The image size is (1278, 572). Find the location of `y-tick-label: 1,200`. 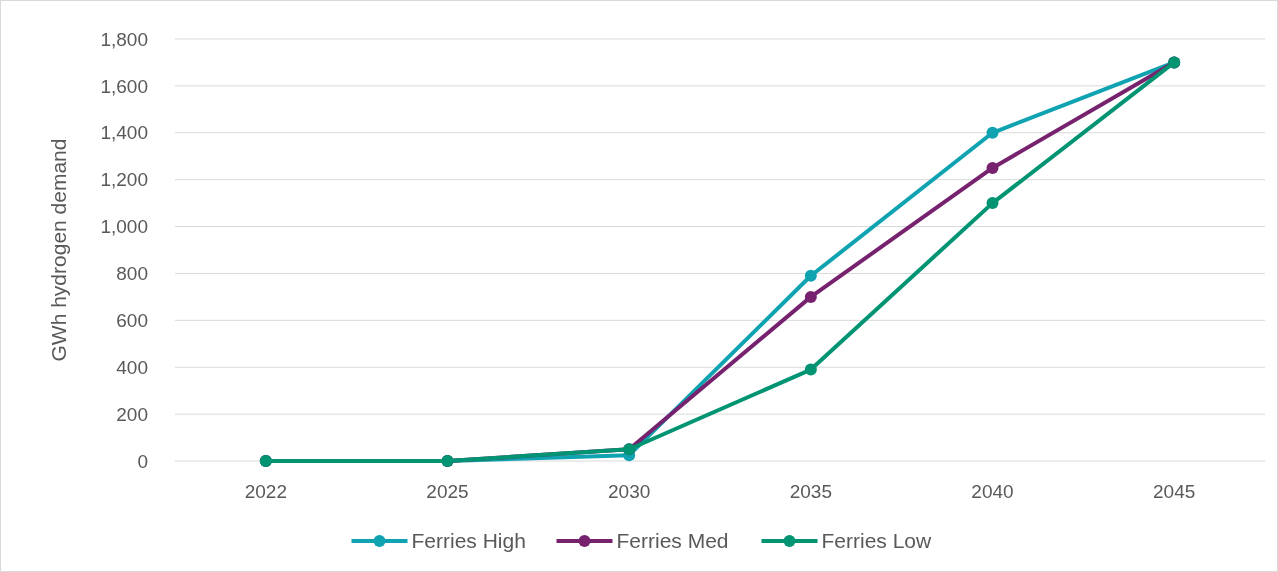

y-tick-label: 1,200 is located at coordinates (124, 180).